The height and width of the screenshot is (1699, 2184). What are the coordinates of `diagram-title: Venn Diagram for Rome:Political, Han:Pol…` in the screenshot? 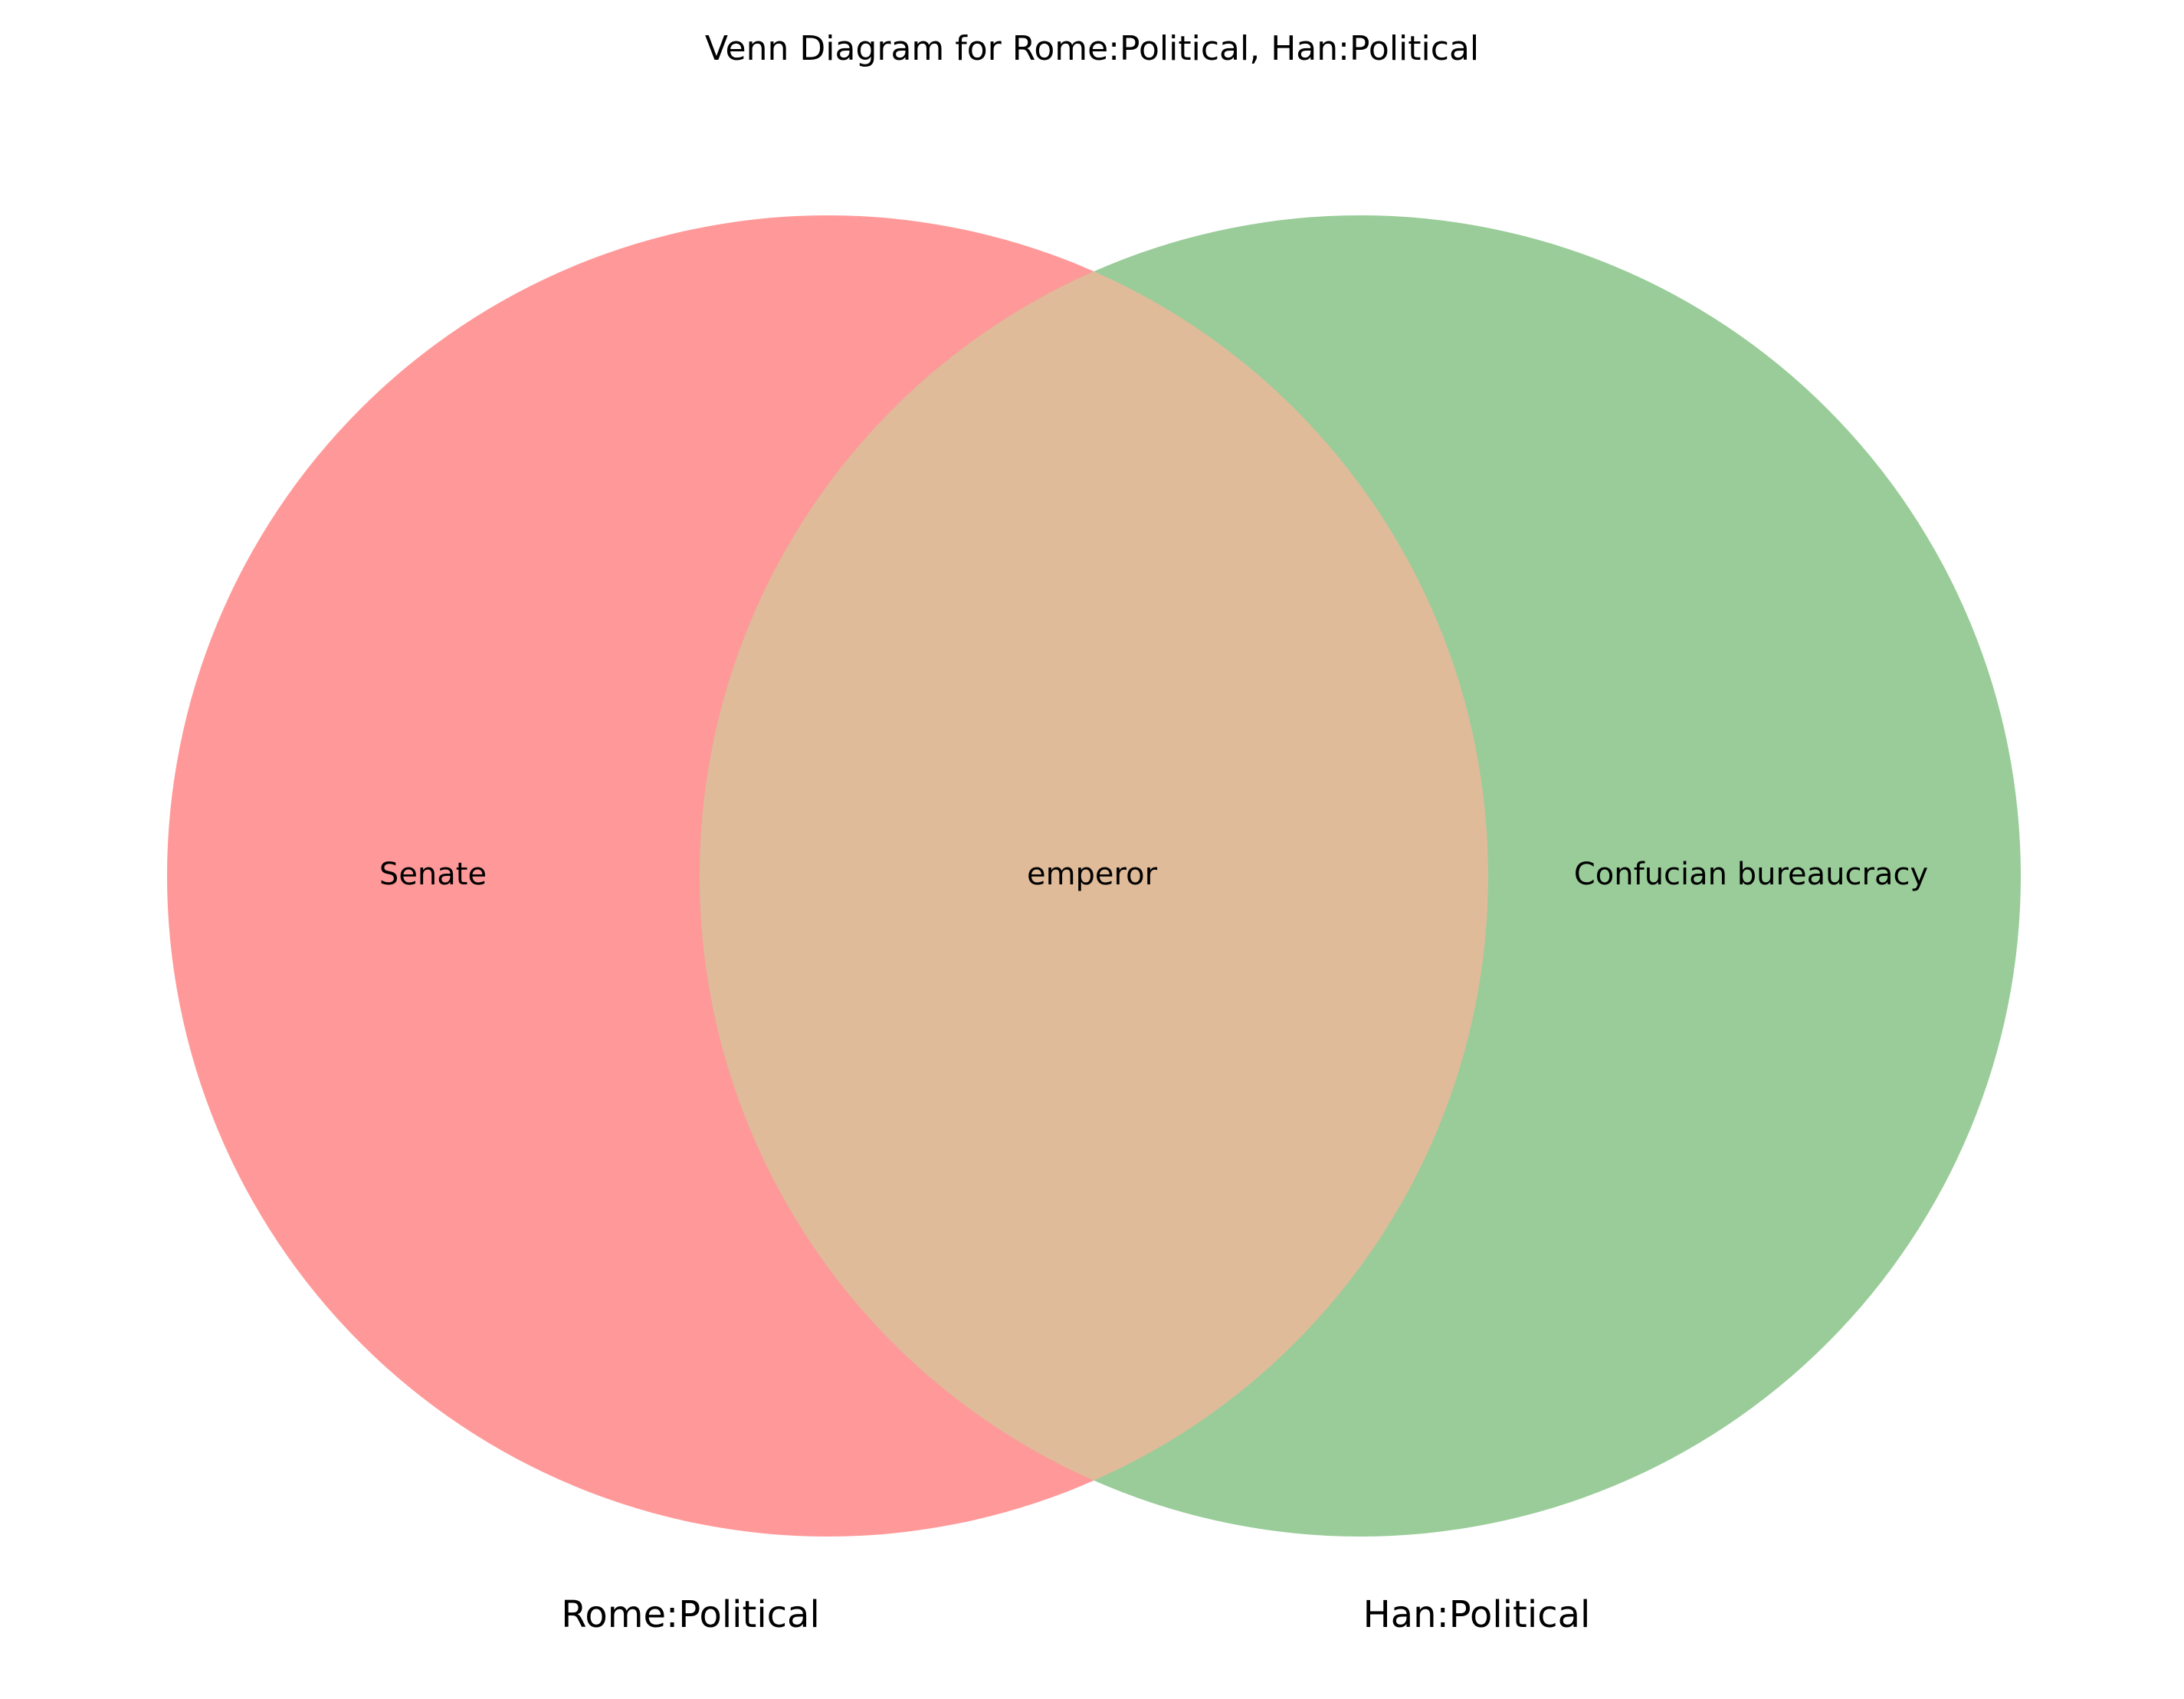 It's located at (1092, 48).